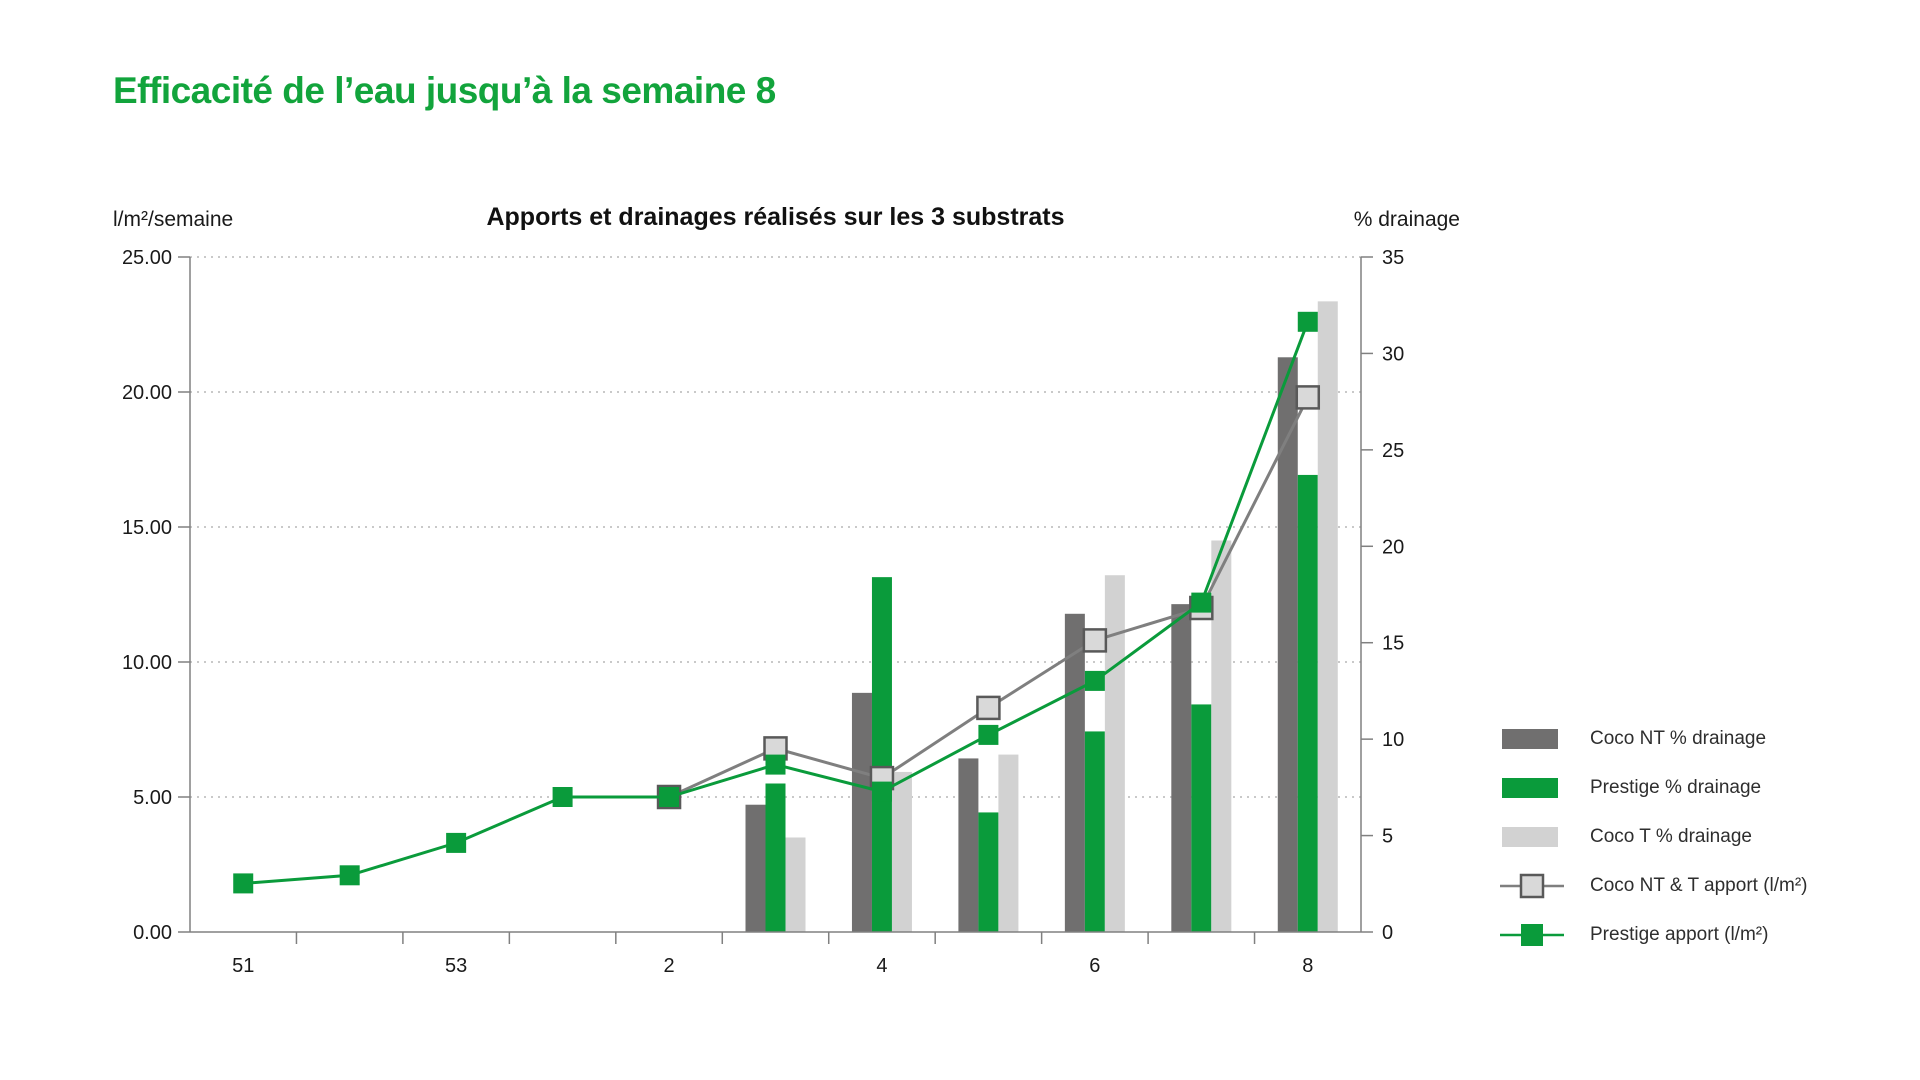 Image resolution: width=1920 pixels, height=1080 pixels. I want to click on svg-text: 4, so click(881, 966).